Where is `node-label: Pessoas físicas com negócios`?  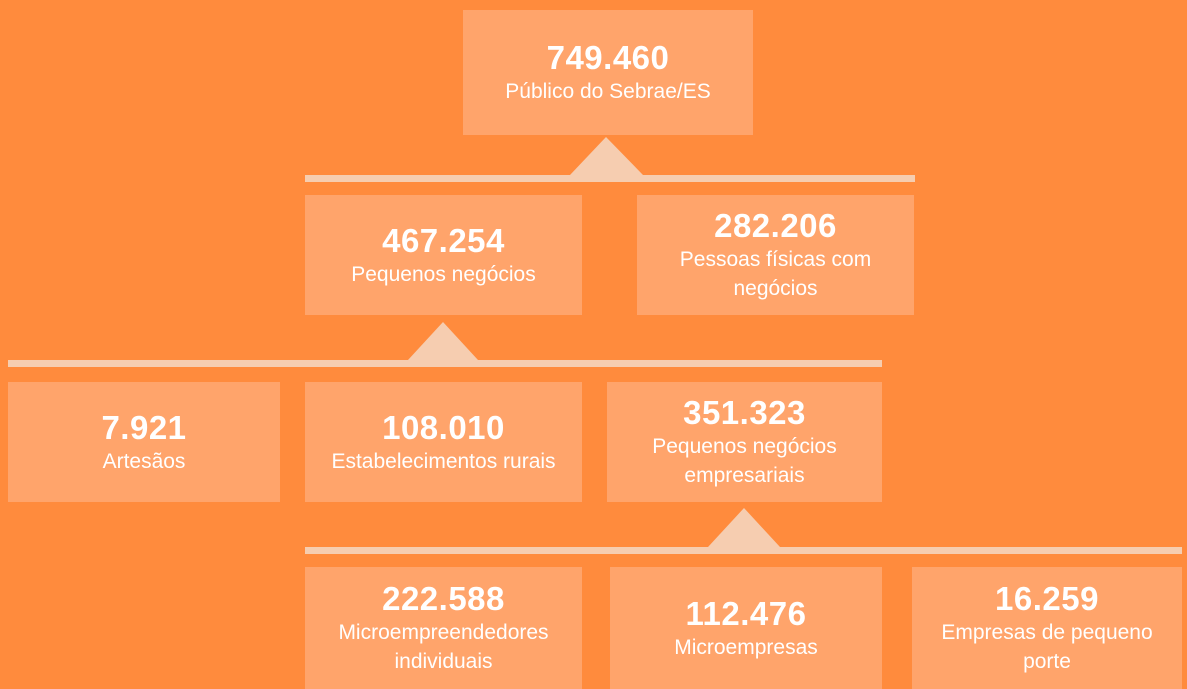 node-label: Pessoas físicas com negócios is located at coordinates (775, 274).